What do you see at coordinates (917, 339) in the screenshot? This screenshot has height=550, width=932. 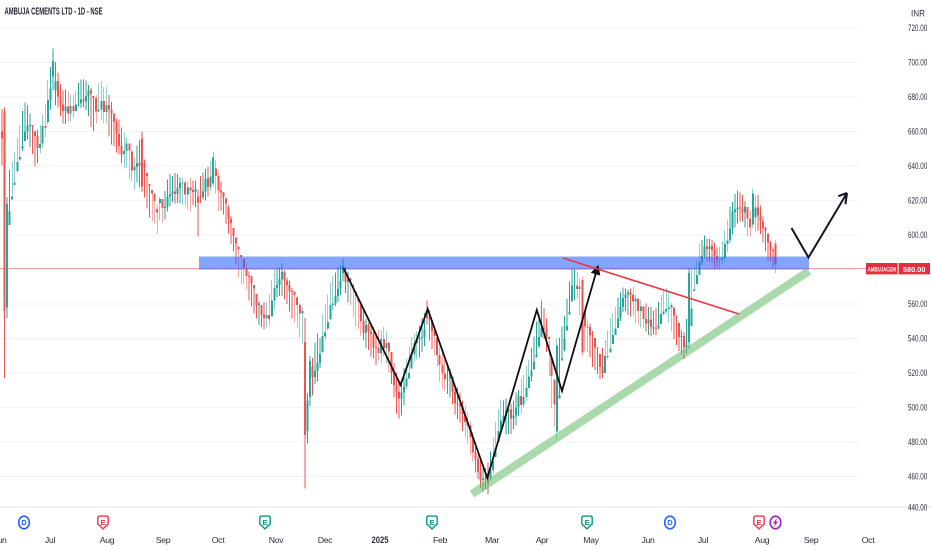 I see `svg-text: 540.00` at bounding box center [917, 339].